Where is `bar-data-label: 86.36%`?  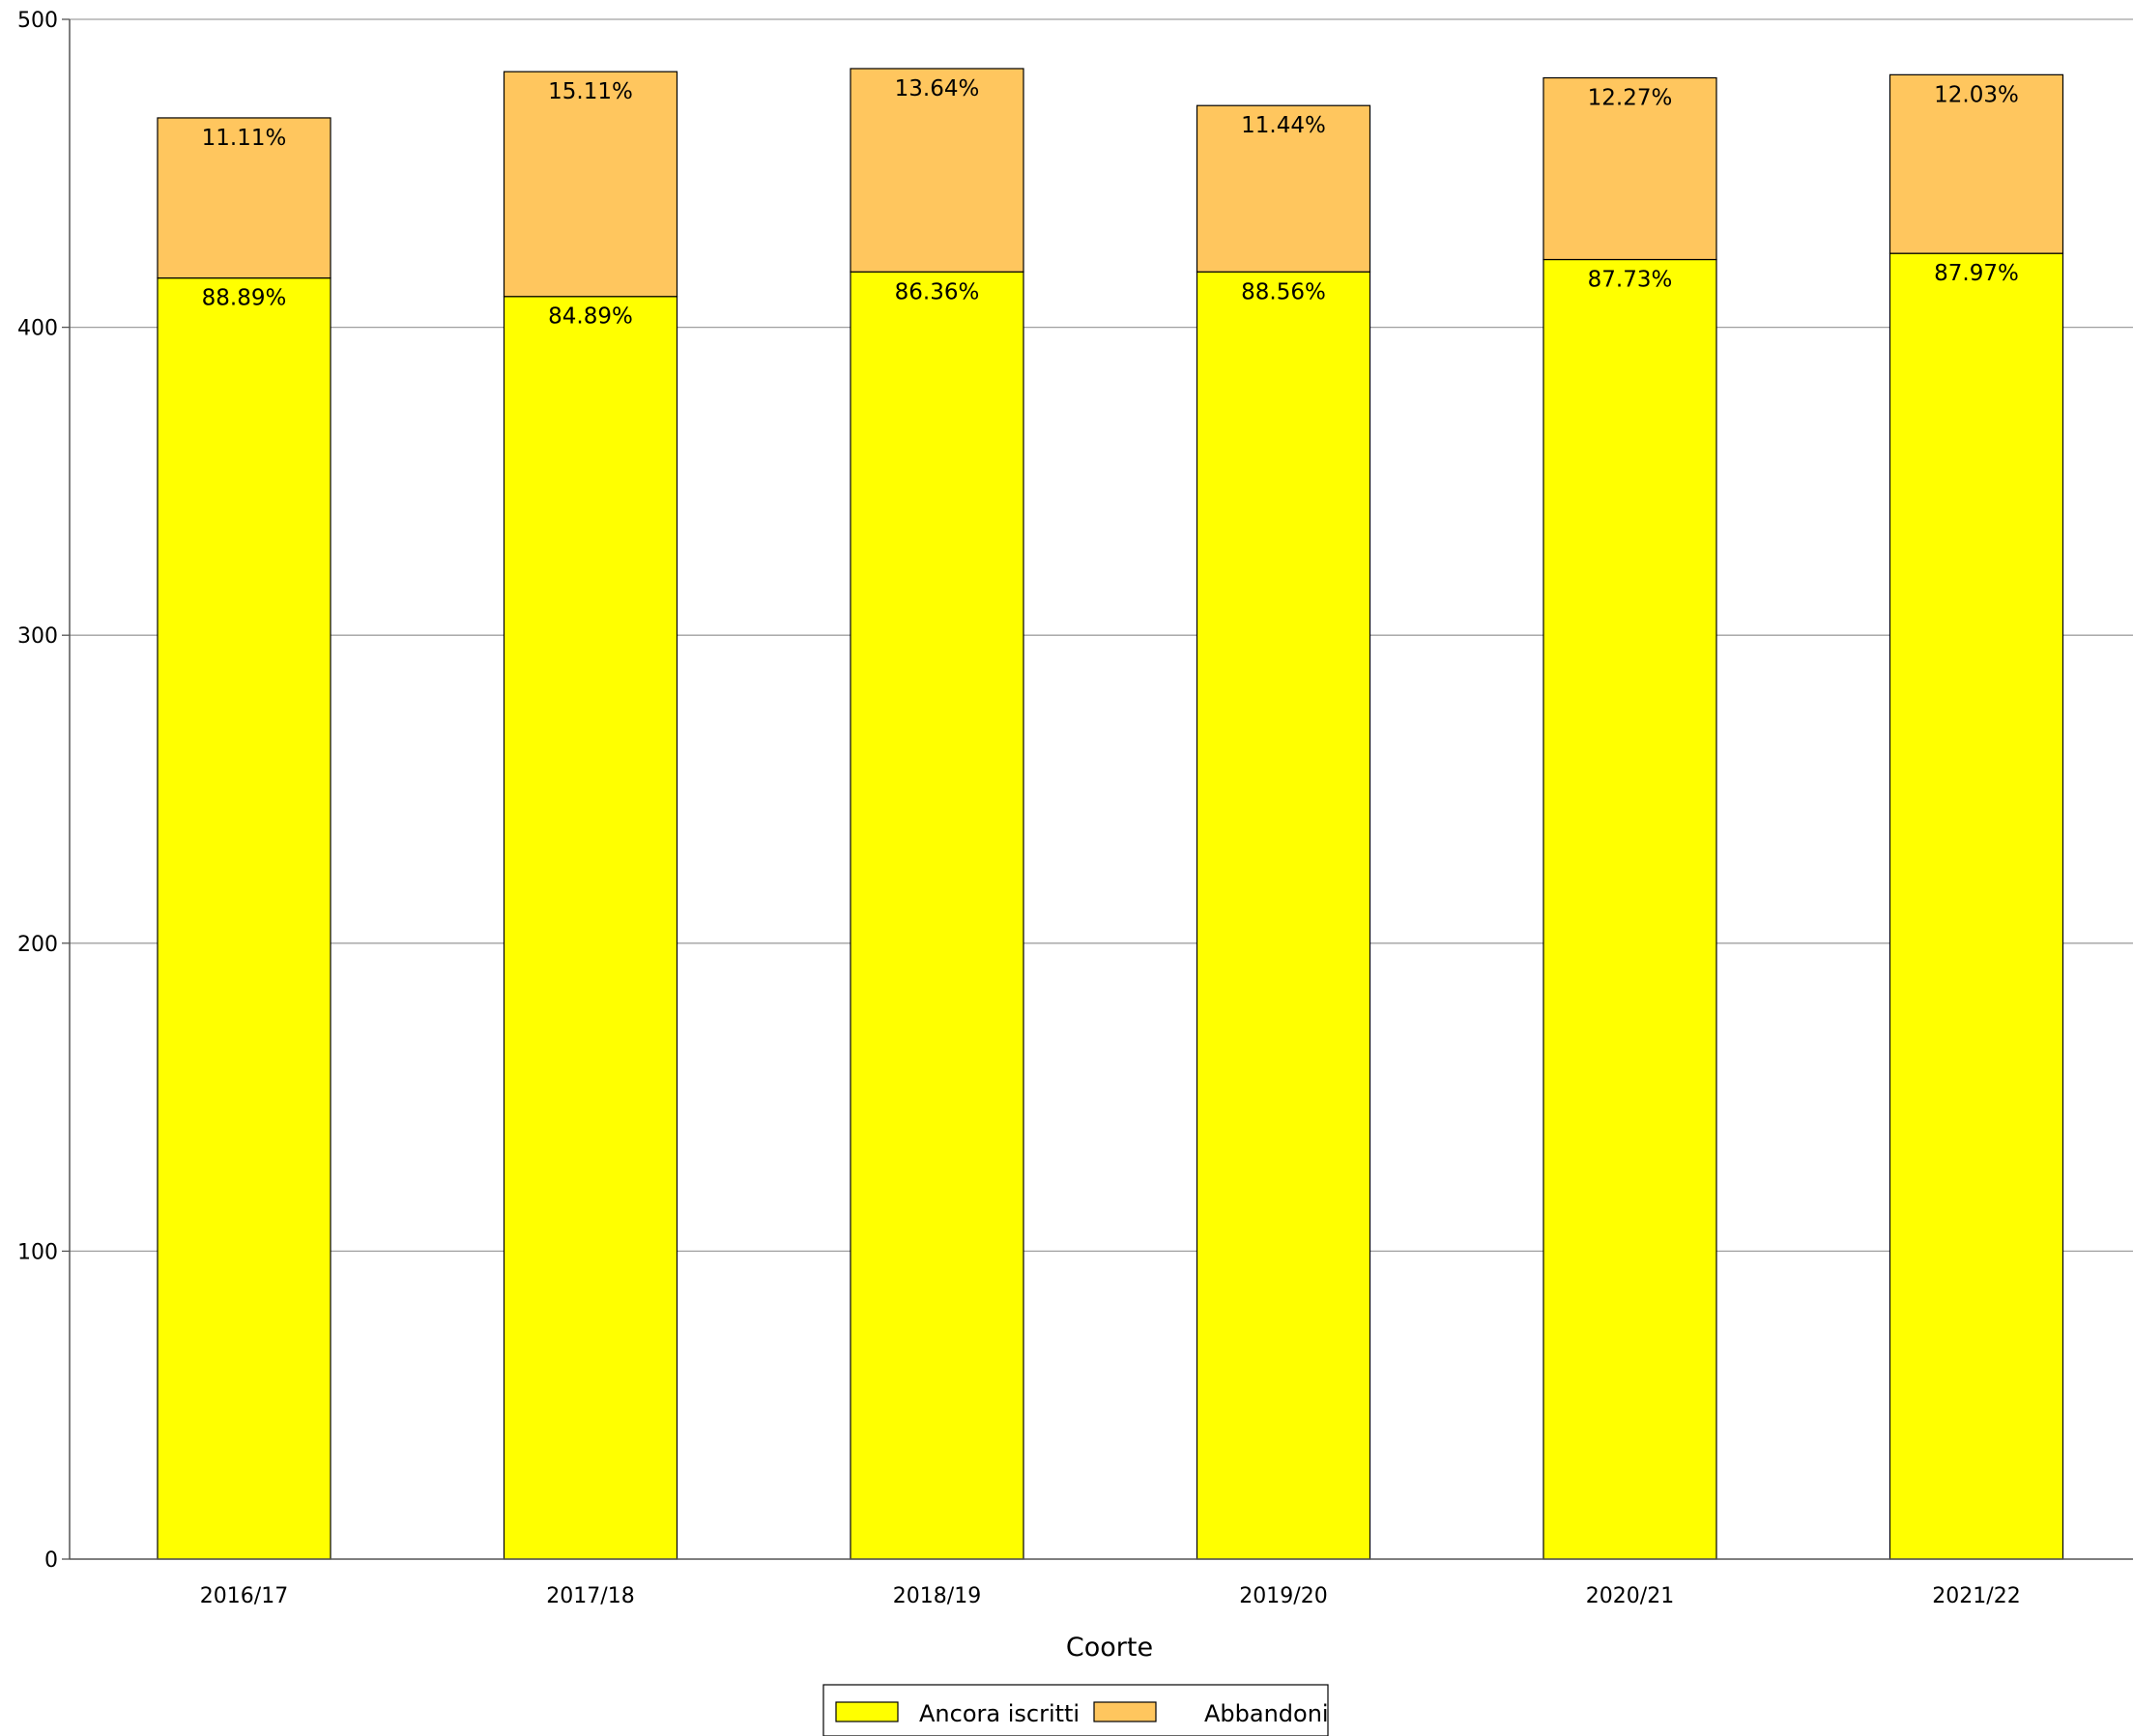
bar-data-label: 86.36% is located at coordinates (937, 291).